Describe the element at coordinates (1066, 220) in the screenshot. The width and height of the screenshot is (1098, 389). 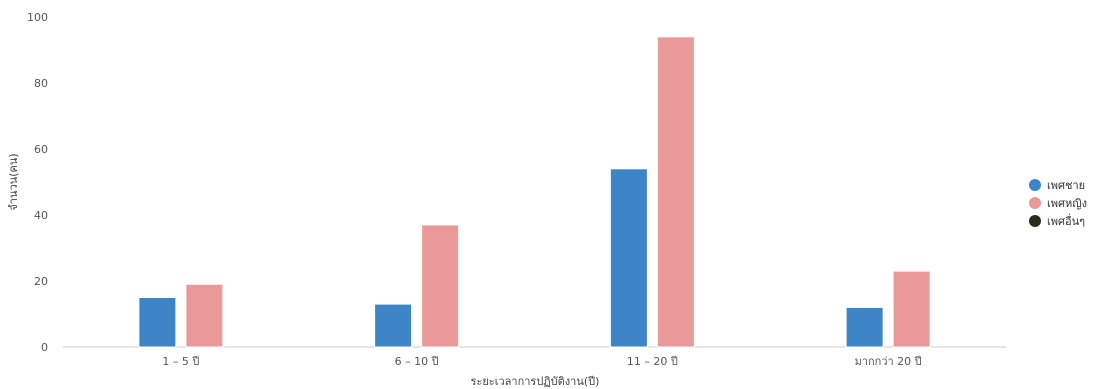
I see `legend-label: เพศอื่นๆ` at that location.